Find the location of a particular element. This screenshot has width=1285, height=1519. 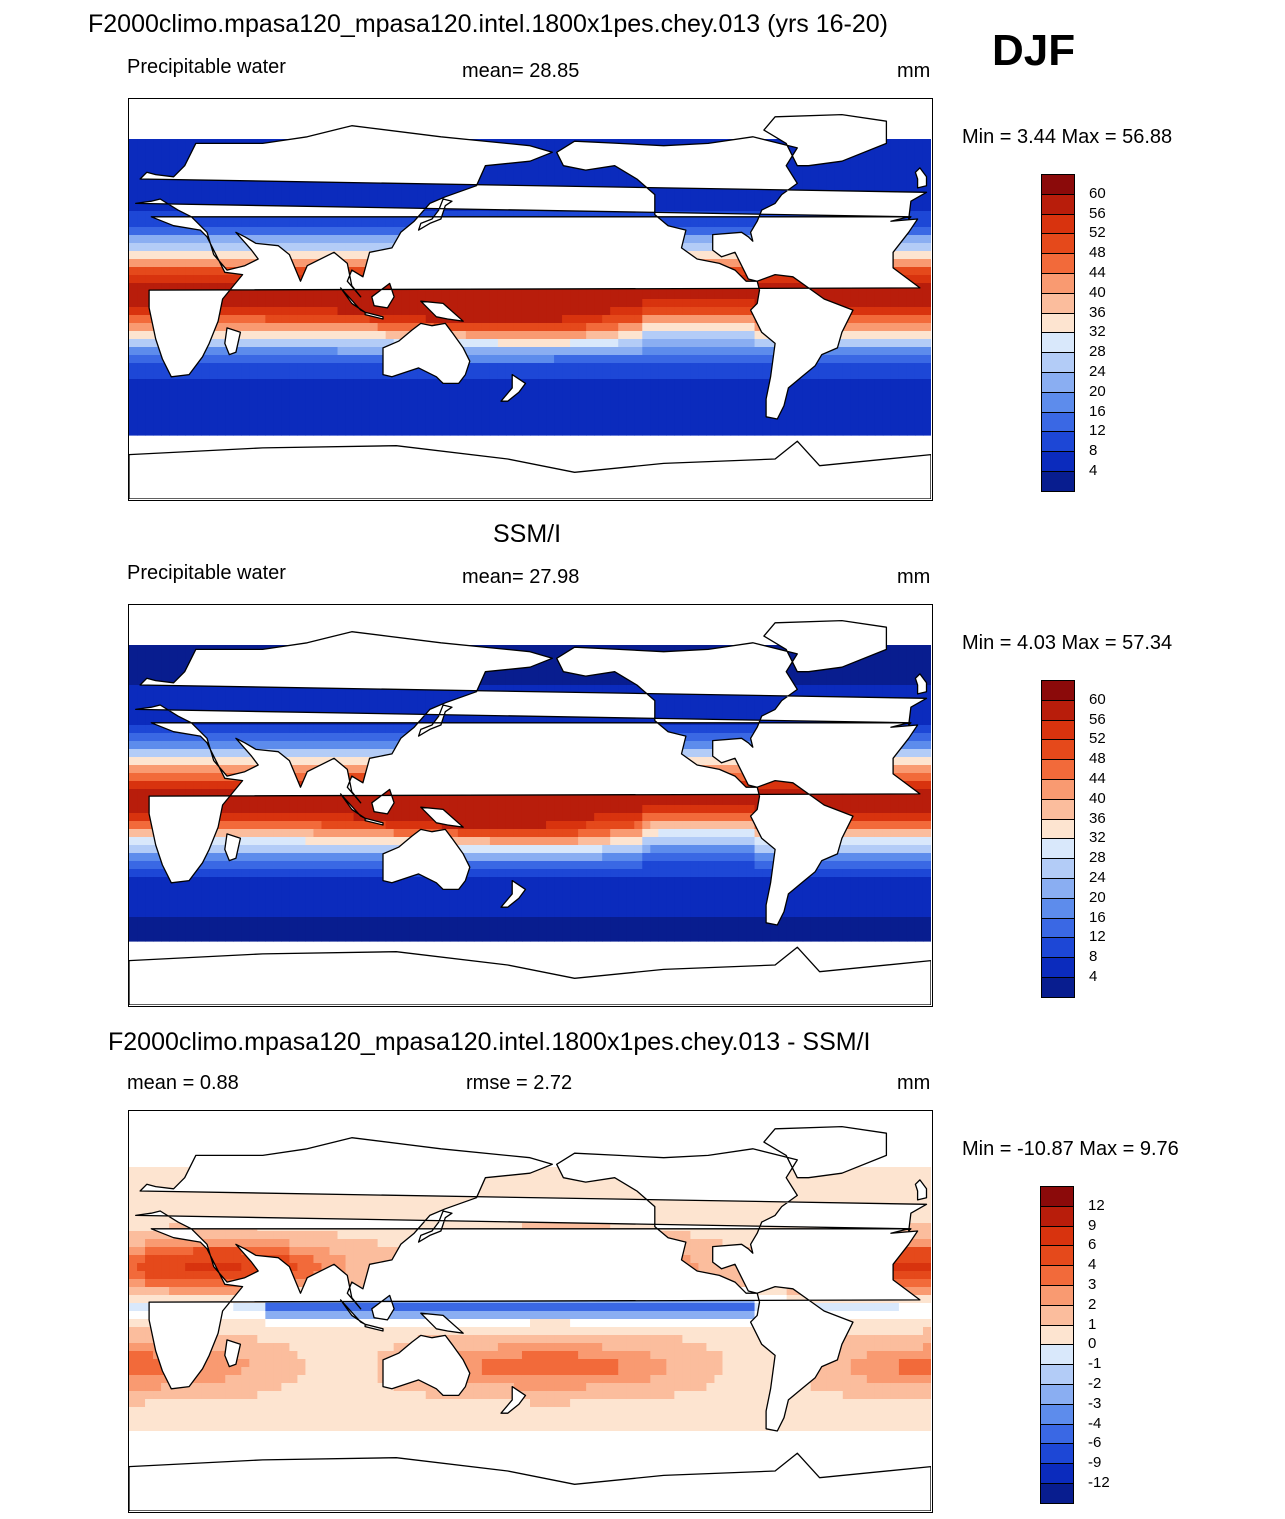

colorbar-level-label: 2 is located at coordinates (1092, 1304).